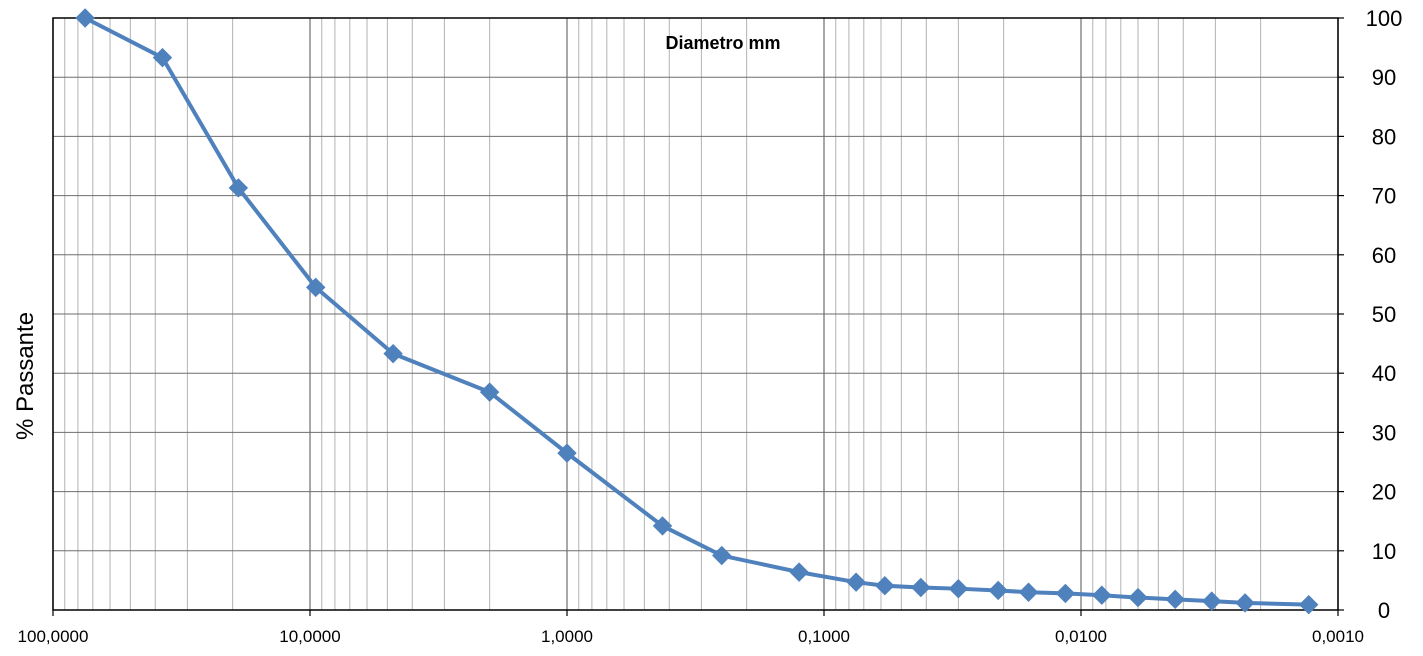 The height and width of the screenshot is (656, 1423). What do you see at coordinates (1370, 314) in the screenshot?
I see `y-tick-labels: 0 10 20 30 40 50 60 70 80 90 100` at bounding box center [1370, 314].